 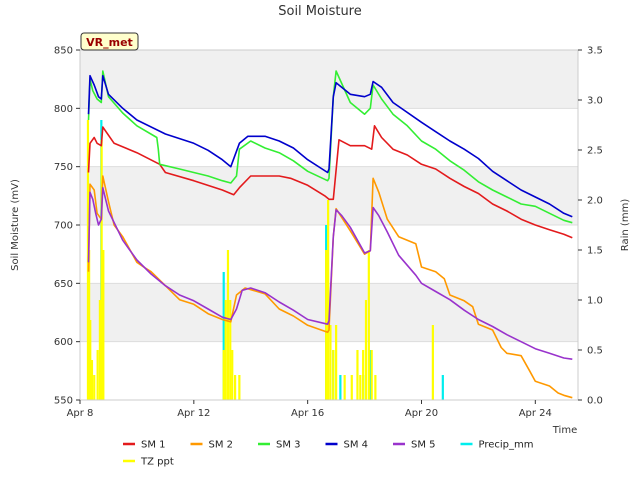 What do you see at coordinates (595, 101) in the screenshot?
I see `y2-tick-label: 3.0` at bounding box center [595, 101].